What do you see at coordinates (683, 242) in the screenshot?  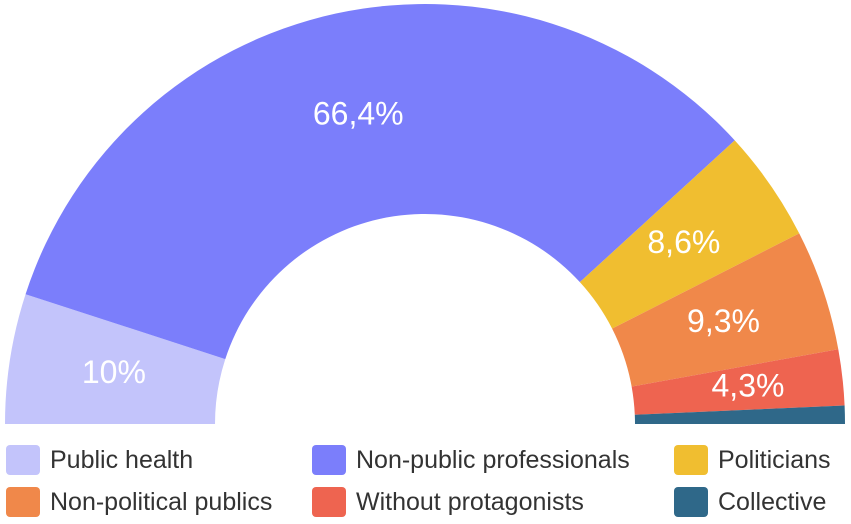 I see `slice-label-politicians: 8,6%` at bounding box center [683, 242].